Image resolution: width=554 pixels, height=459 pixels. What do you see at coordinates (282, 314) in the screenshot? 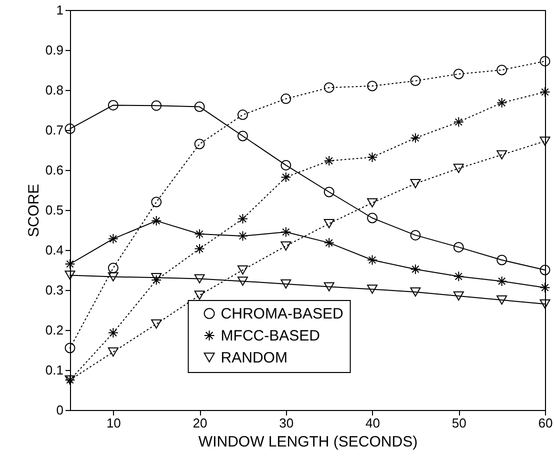
I see `legend-label: CHROMA-BASED` at bounding box center [282, 314].